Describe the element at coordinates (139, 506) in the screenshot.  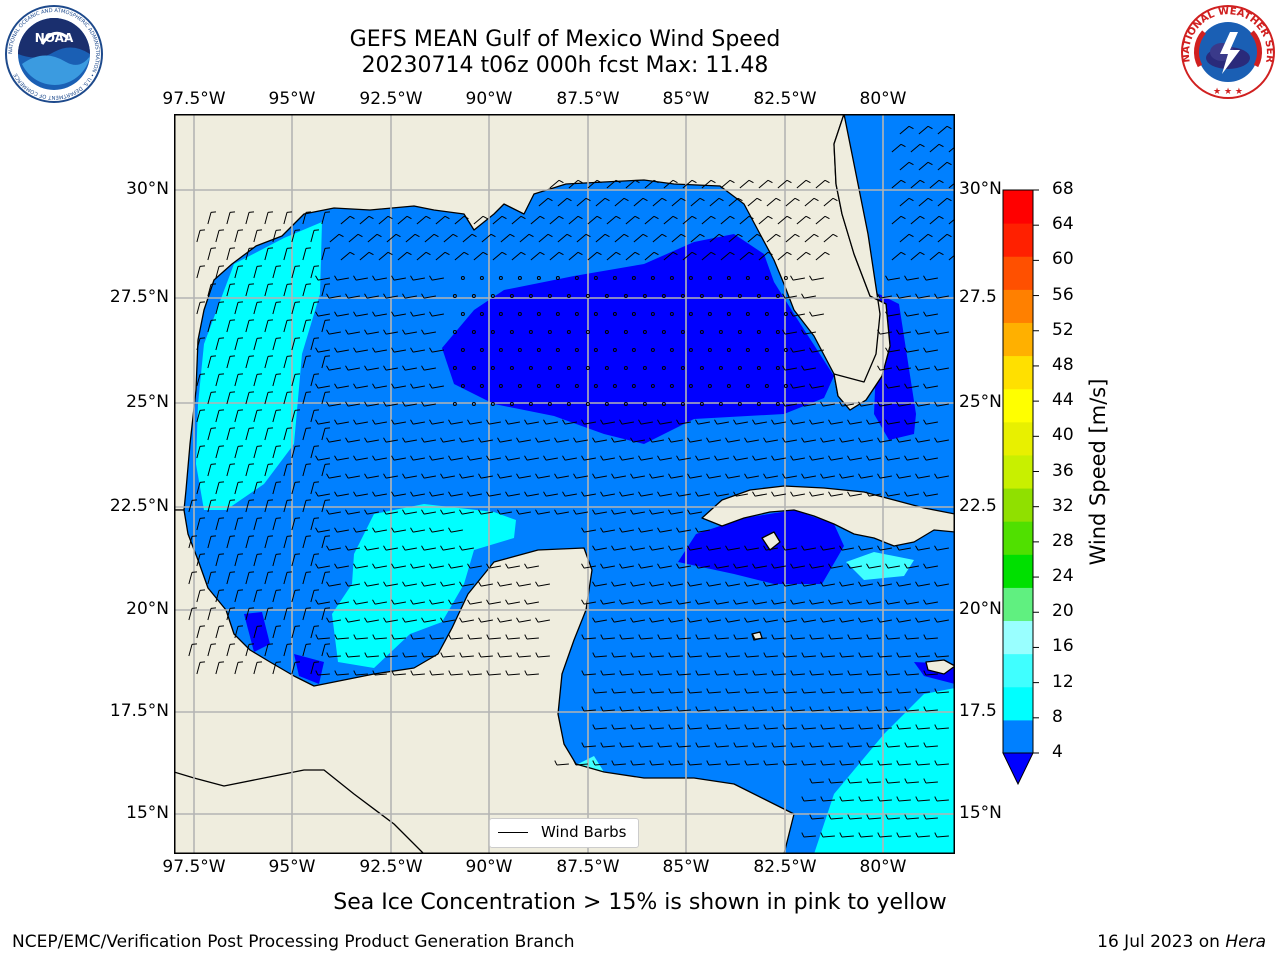
I see `lat-label-left: 22.5°N` at that location.